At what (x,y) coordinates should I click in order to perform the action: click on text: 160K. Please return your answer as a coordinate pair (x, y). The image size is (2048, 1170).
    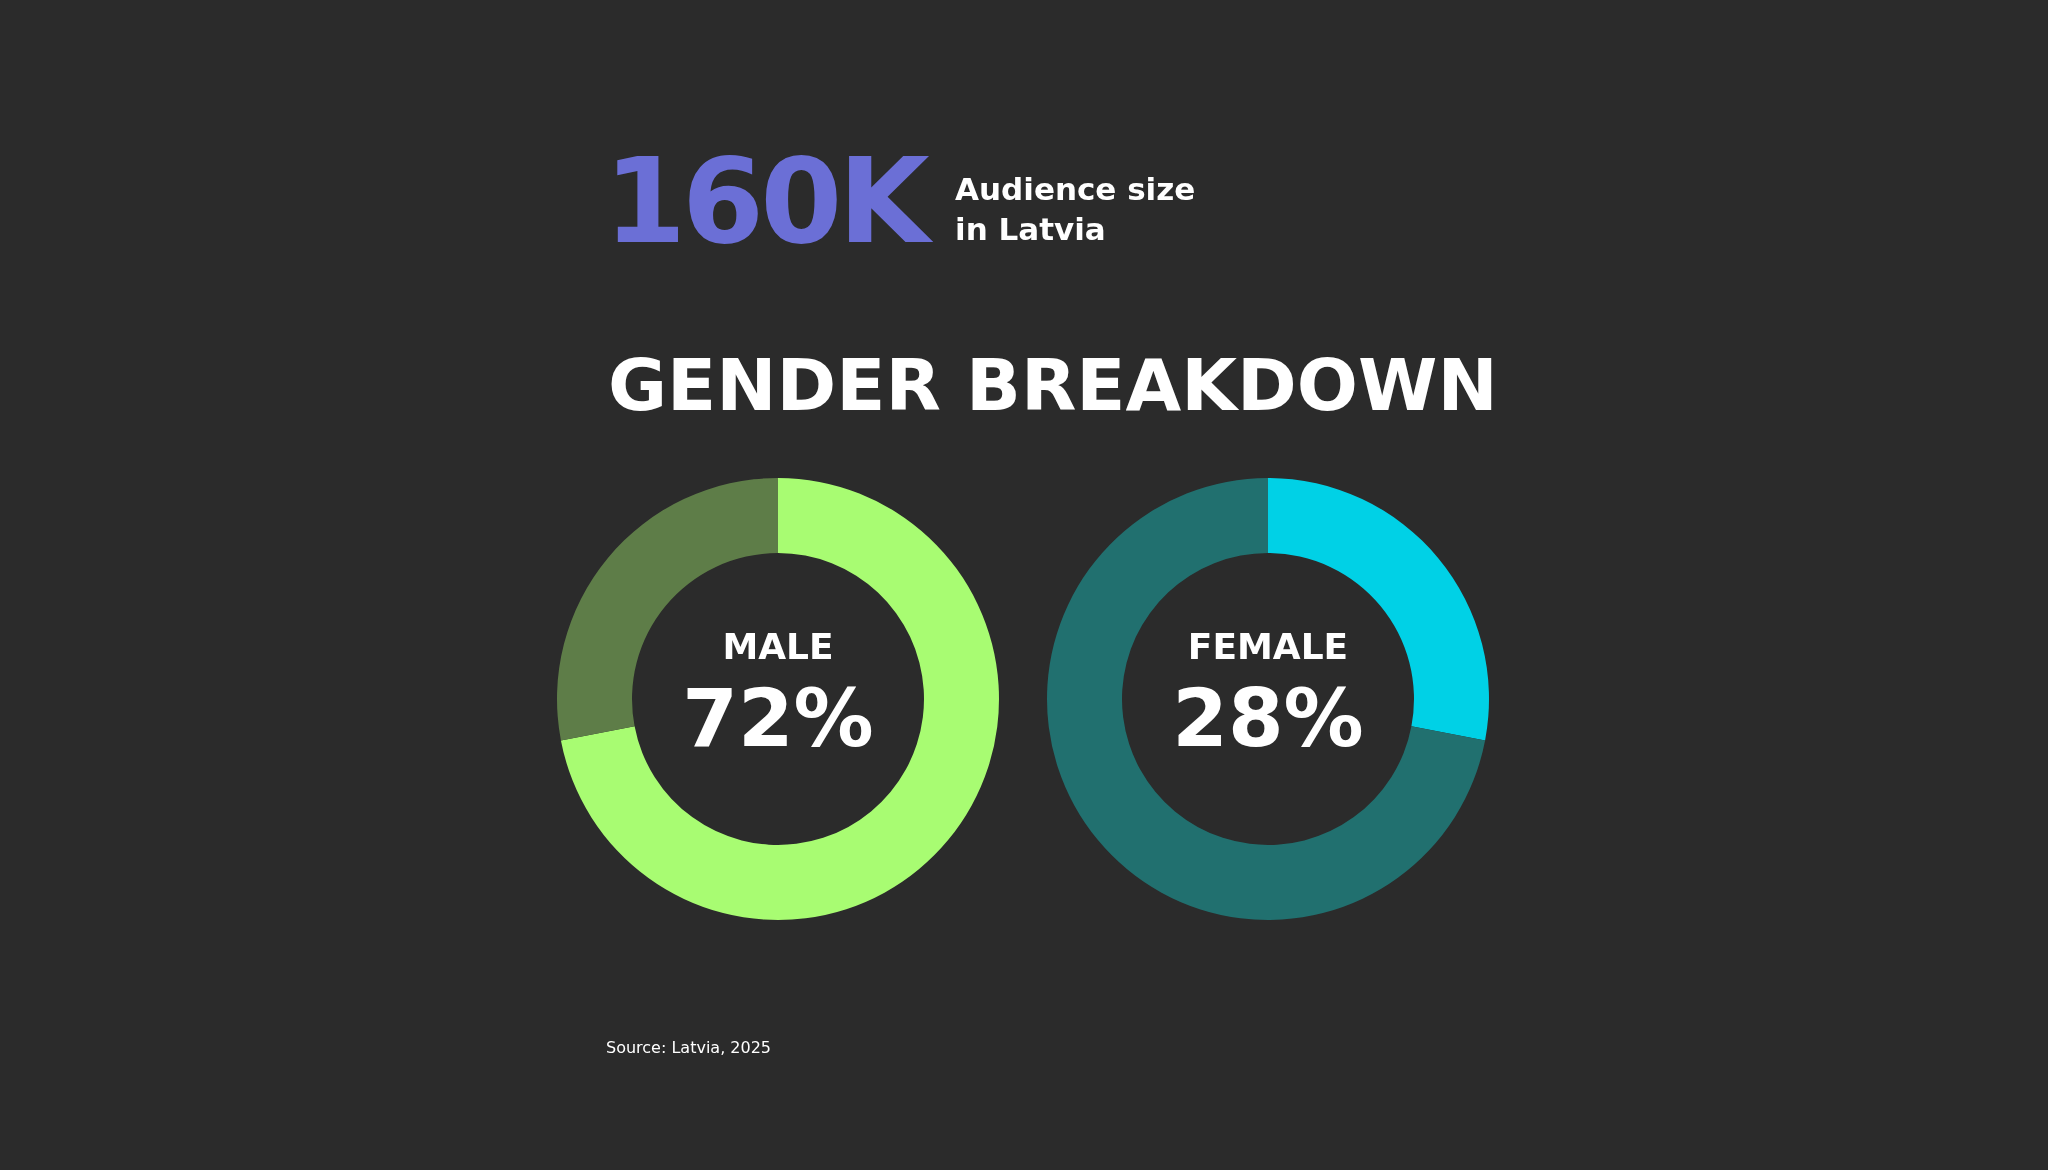
    Looking at the image, I should click on (769, 201).